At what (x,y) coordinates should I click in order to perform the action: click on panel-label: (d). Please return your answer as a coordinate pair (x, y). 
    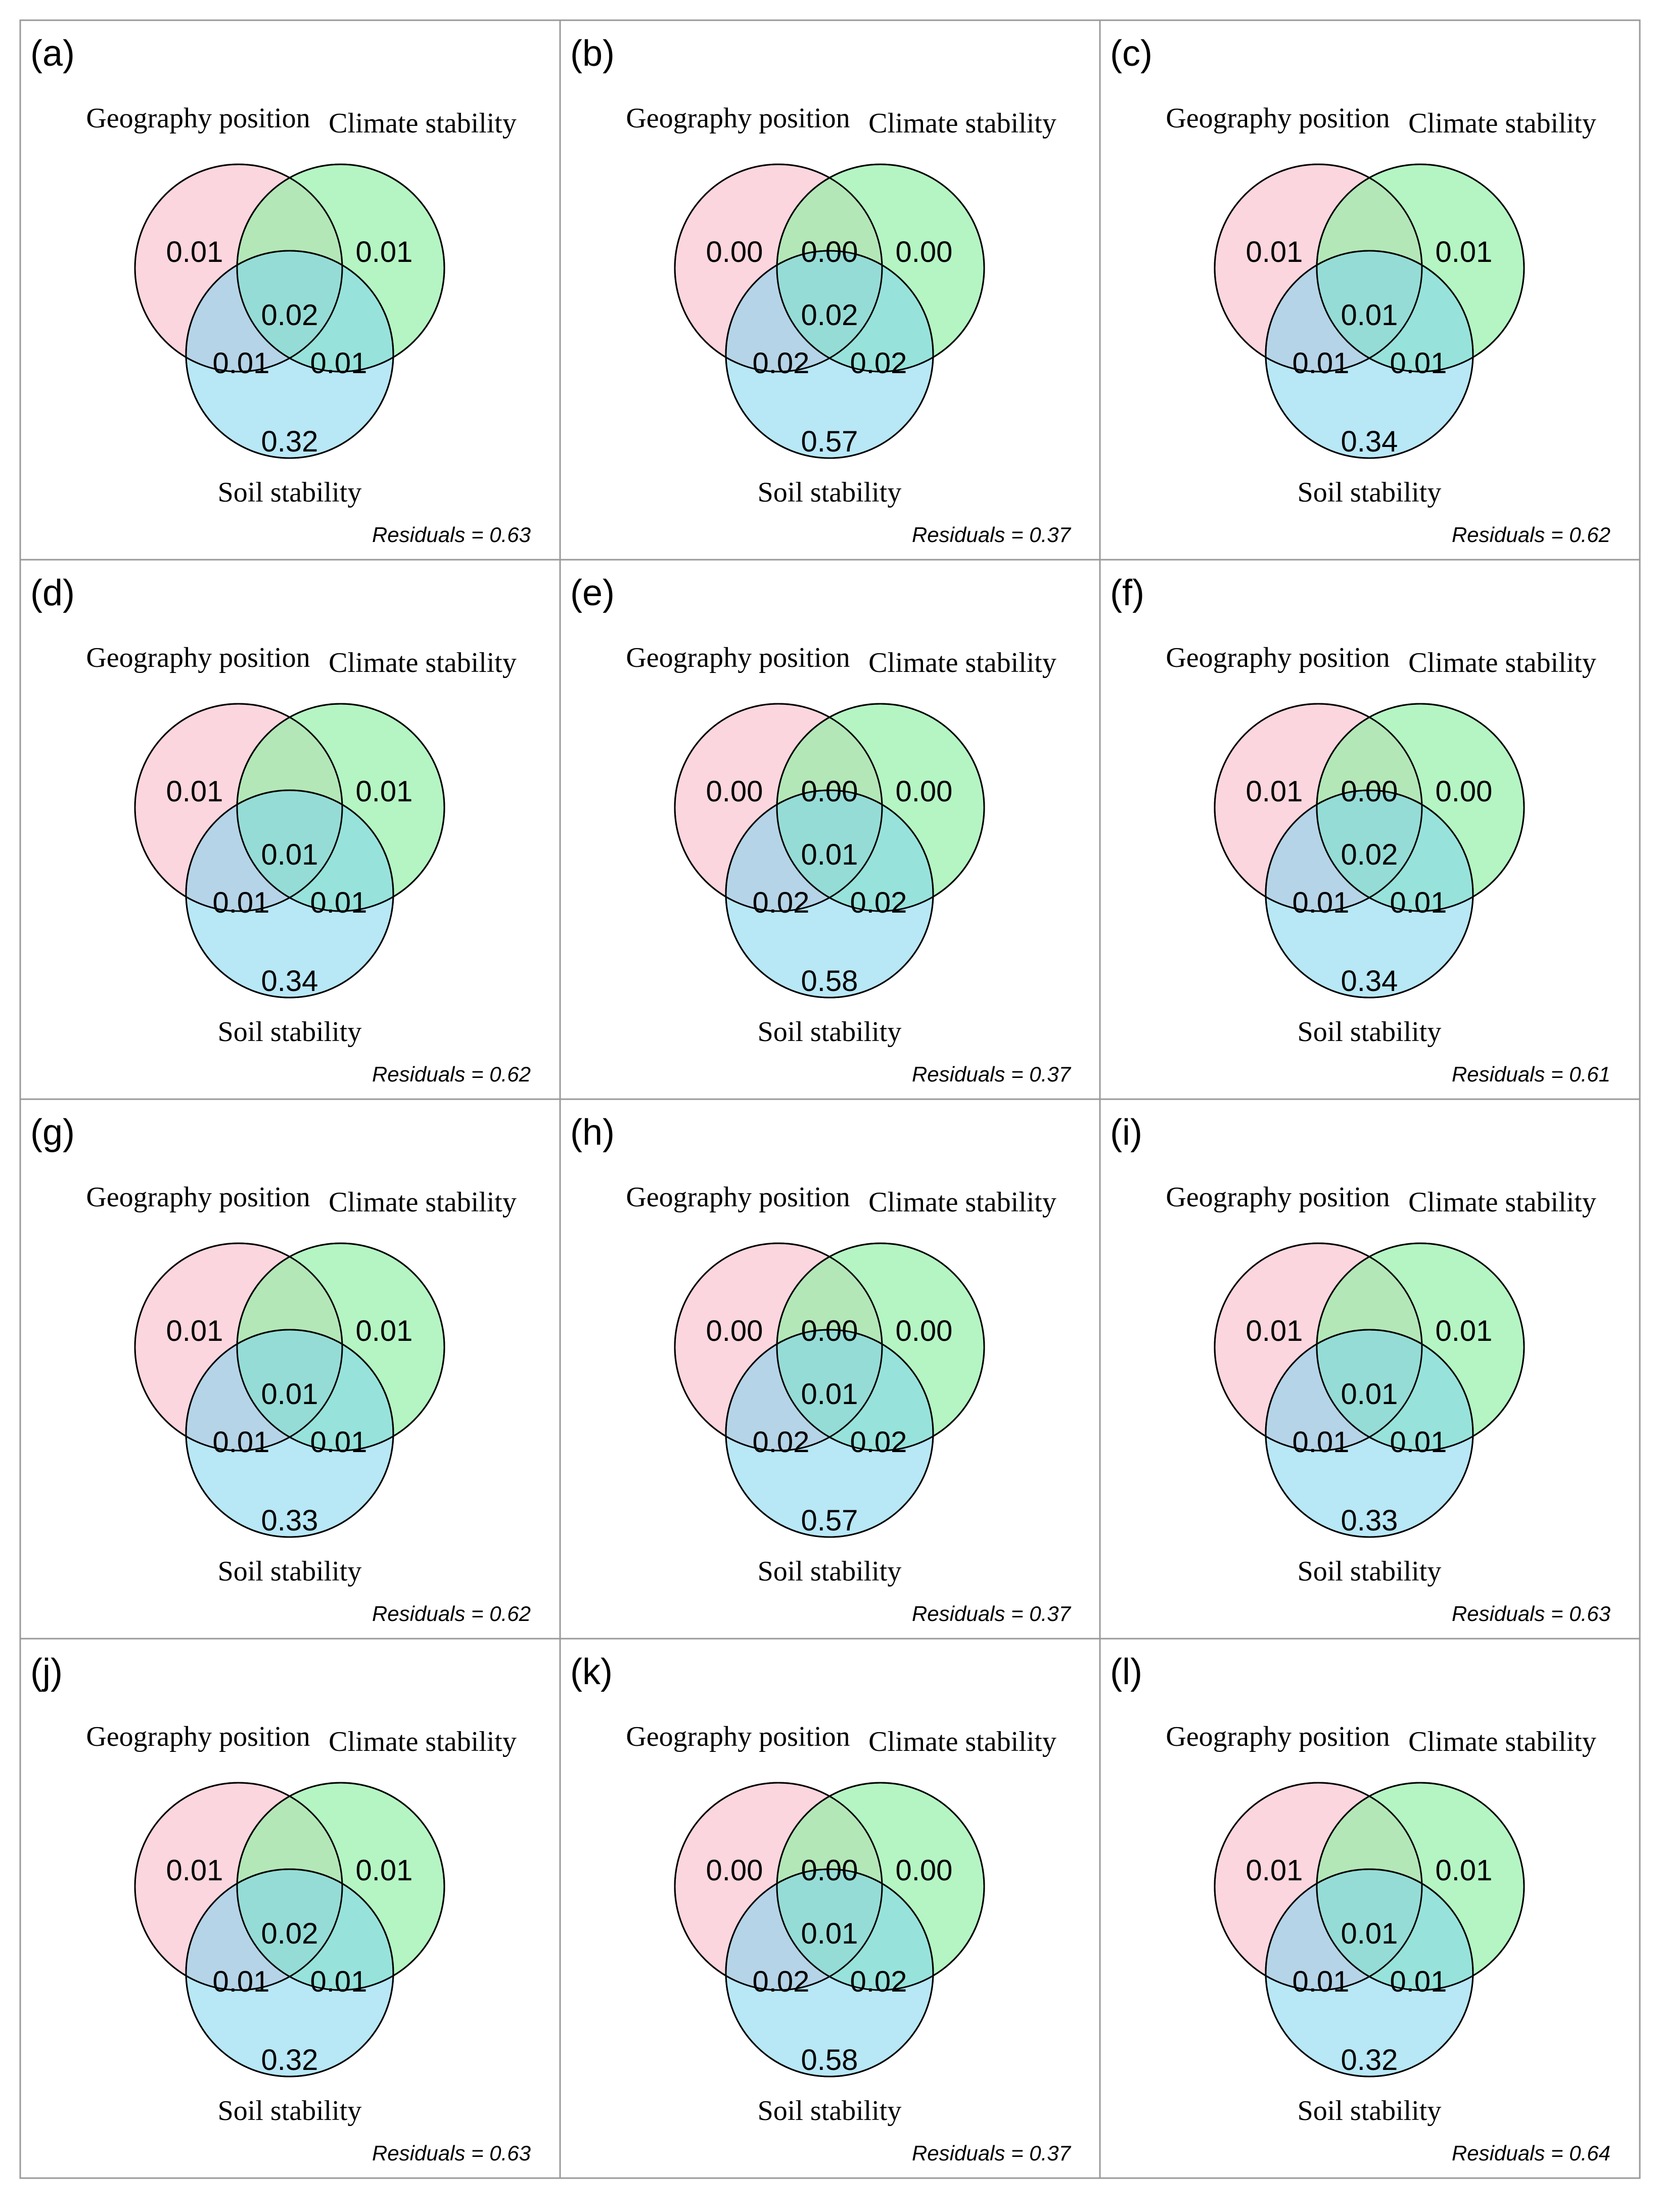
    Looking at the image, I should click on (52, 593).